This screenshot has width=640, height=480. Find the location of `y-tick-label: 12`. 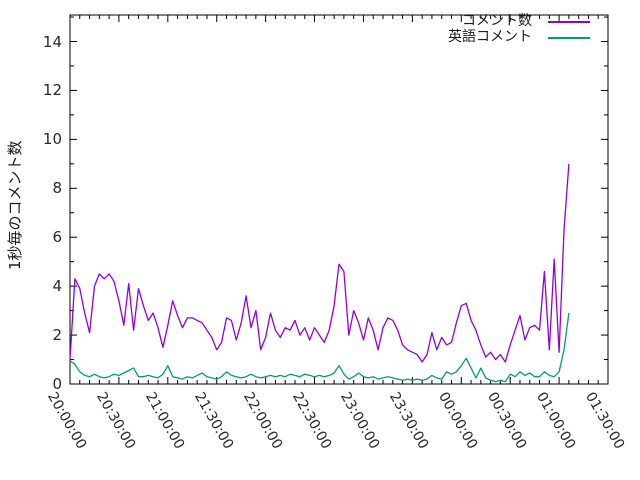

y-tick-label: 12 is located at coordinates (52, 90).